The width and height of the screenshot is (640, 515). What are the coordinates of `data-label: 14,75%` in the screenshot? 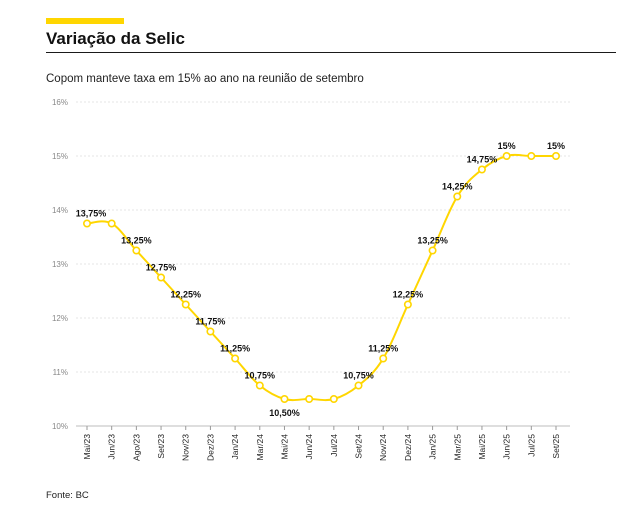 It's located at (482, 160).